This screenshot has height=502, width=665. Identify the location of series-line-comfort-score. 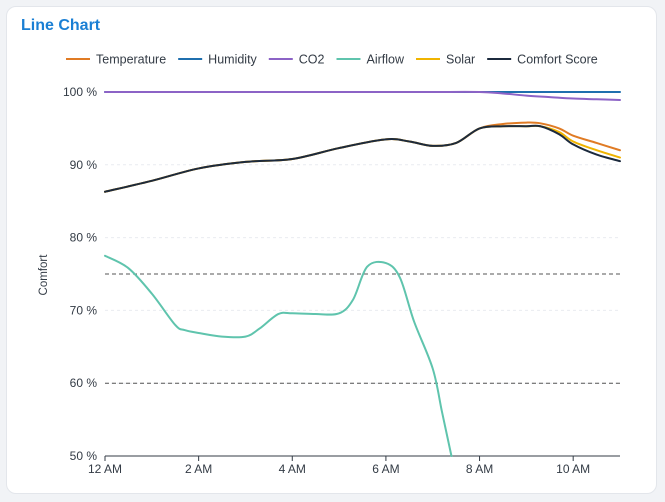
(362, 158).